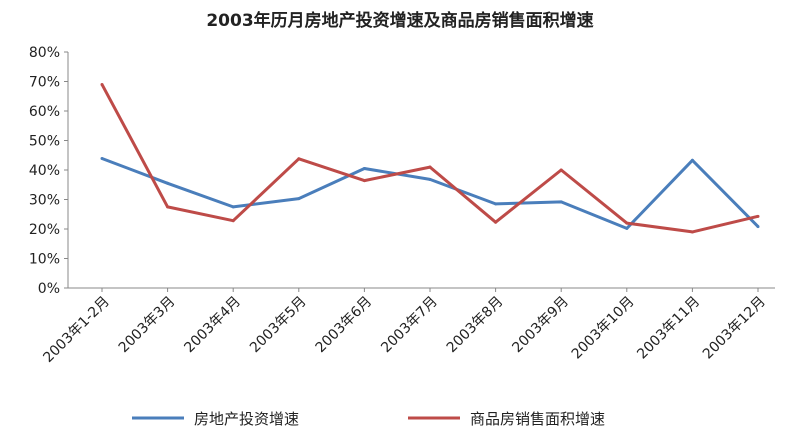  What do you see at coordinates (44, 230) in the screenshot?
I see `y-tick-label: 20%` at bounding box center [44, 230].